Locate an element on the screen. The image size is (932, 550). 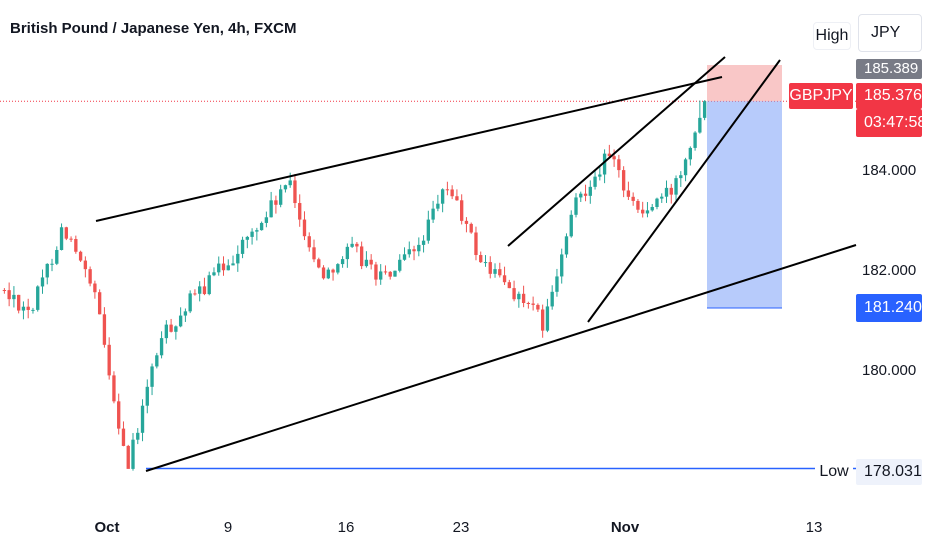
currency-button: JPY is located at coordinates (890, 33).